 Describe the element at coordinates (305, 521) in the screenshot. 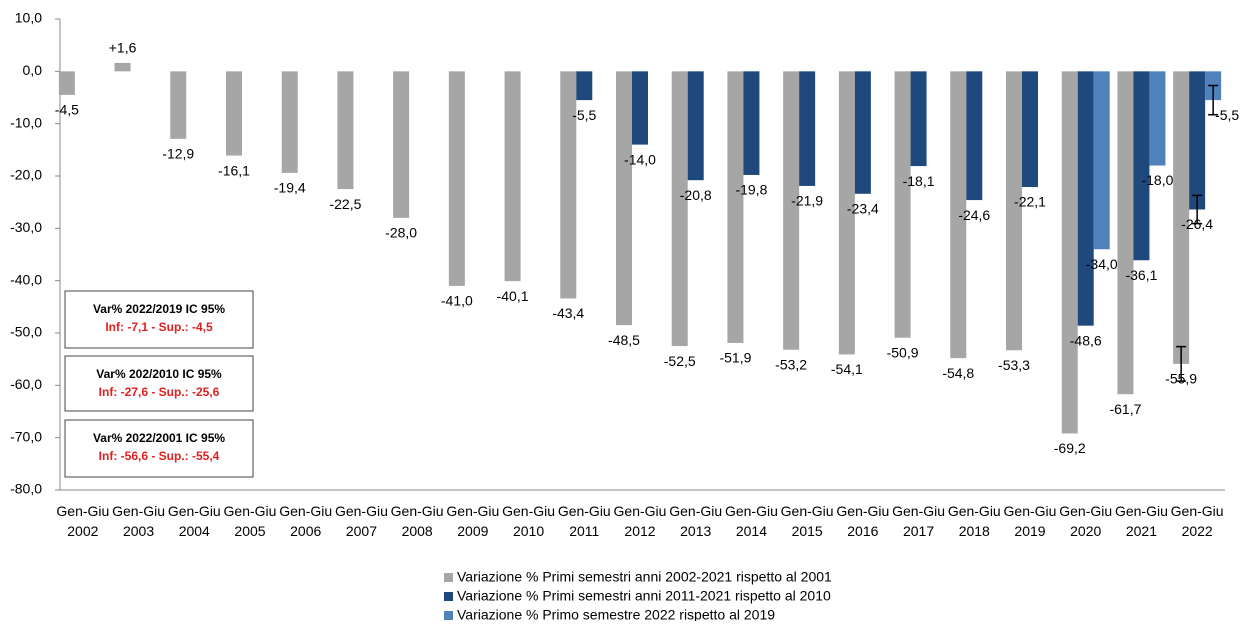

I see `x-tick-label: Gen-Giu 2006` at that location.